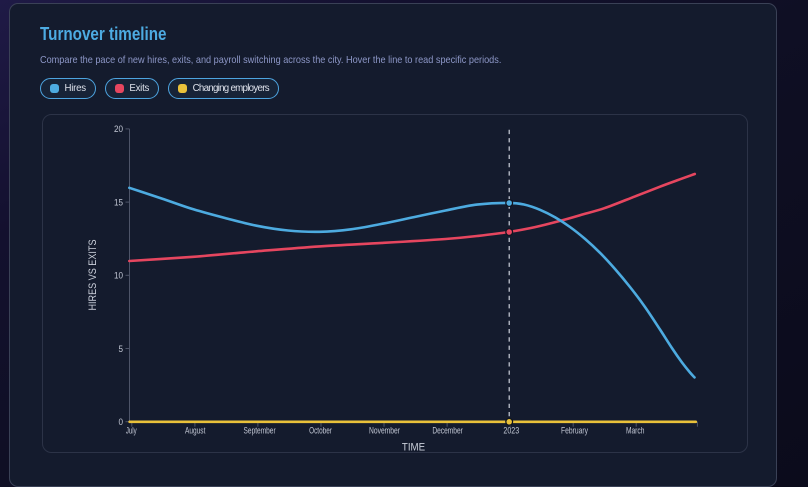 Image resolution: width=808 pixels, height=487 pixels. I want to click on svg-text: August, so click(195, 431).